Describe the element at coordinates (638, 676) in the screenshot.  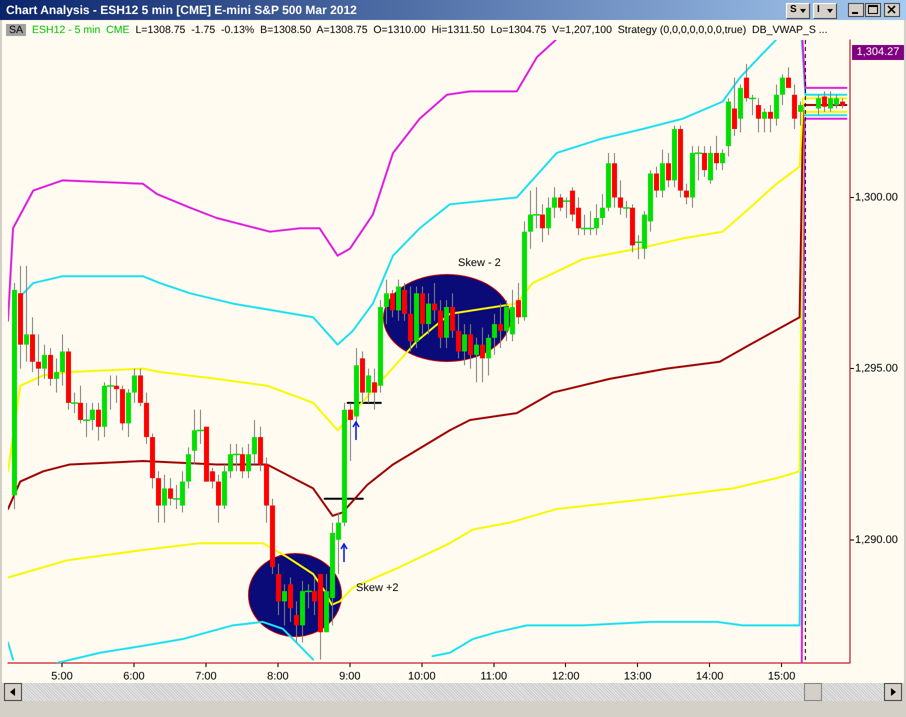
I see `x-tick-label: 13:00` at that location.